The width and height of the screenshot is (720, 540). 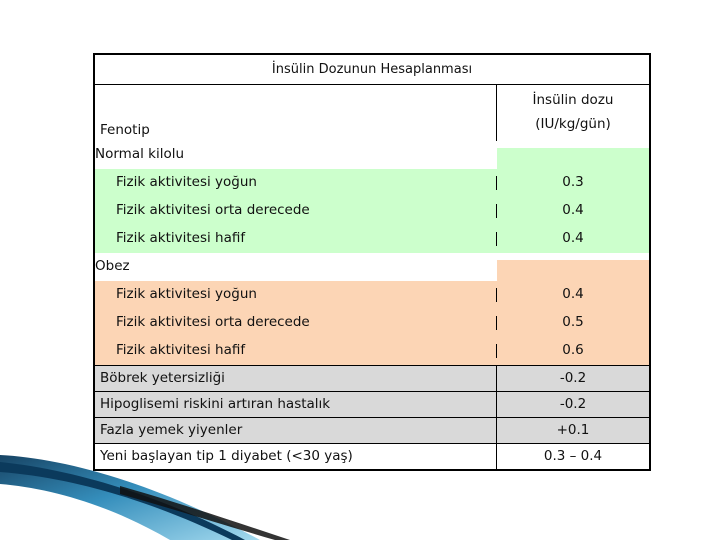 What do you see at coordinates (296, 404) in the screenshot?
I see `row-label: Hipoglisemi riskini artıran hastalık` at bounding box center [296, 404].